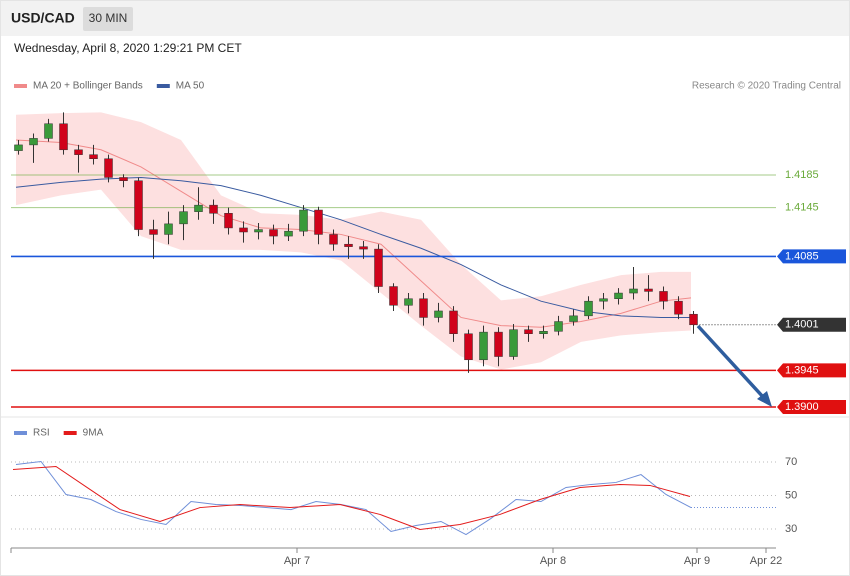  I want to click on forecast-arrow-head, so click(764, 399).